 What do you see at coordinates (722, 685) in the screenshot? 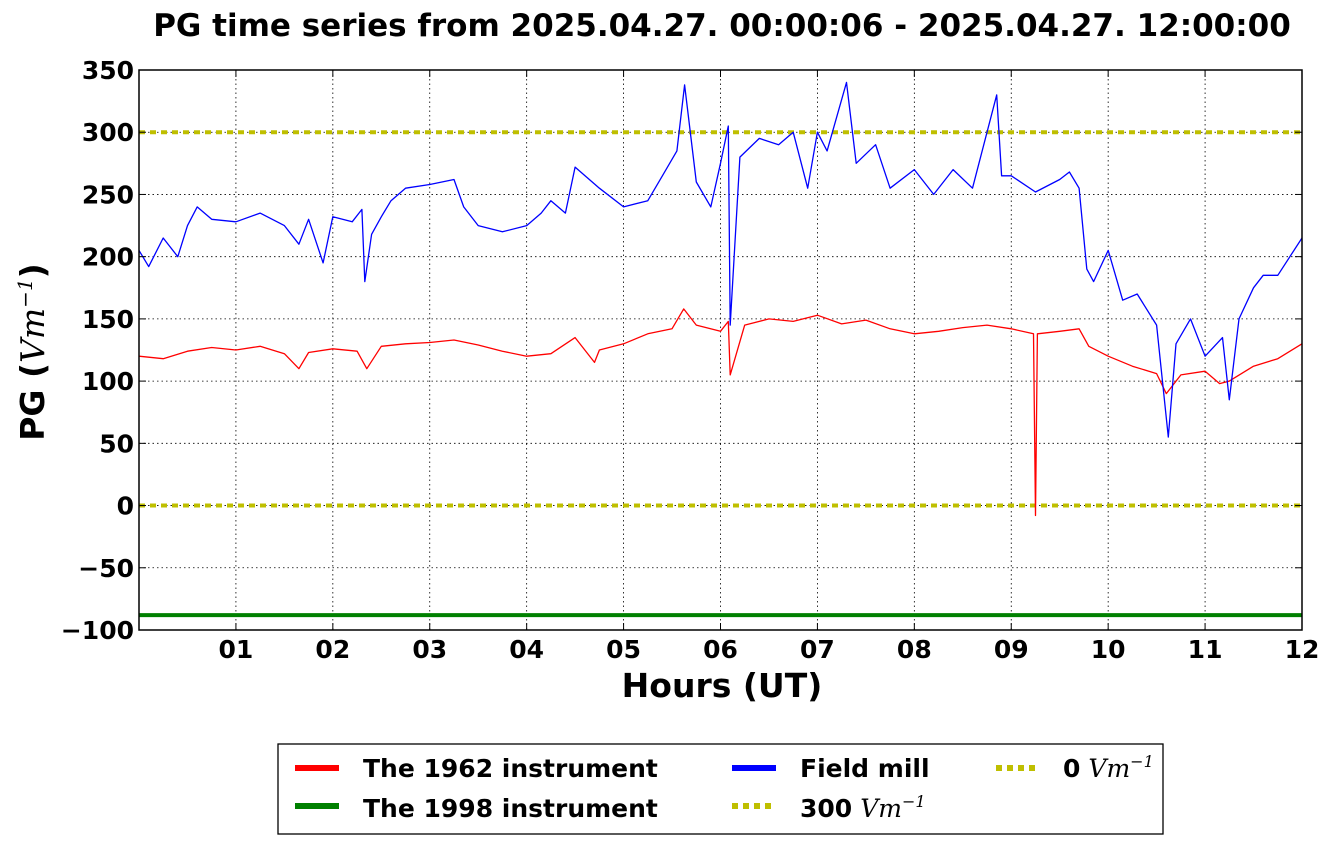
I see `x-axis-label: Hours (UT)` at bounding box center [722, 685].